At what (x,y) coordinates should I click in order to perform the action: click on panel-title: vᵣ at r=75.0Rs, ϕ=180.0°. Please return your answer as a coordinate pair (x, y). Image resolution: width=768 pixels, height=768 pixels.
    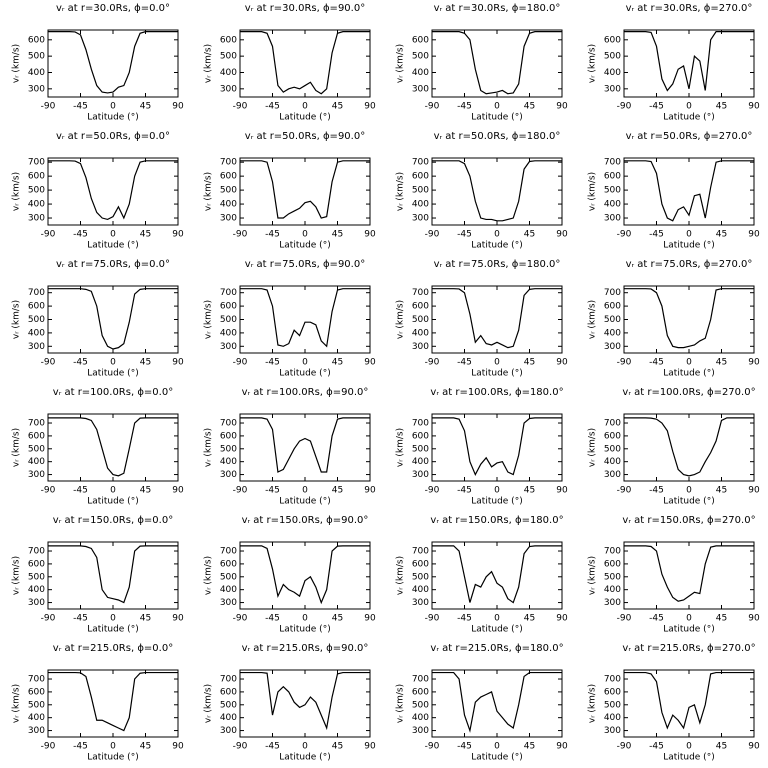
    Looking at the image, I should click on (497, 264).